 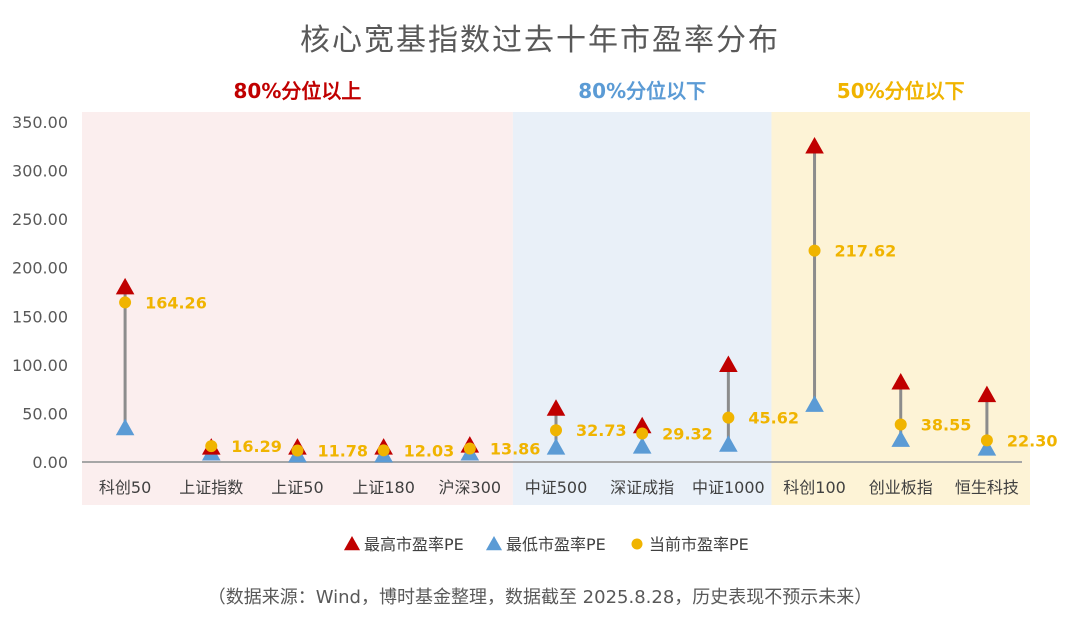 I want to click on x-category-label: 中证500, so click(x=556, y=487).